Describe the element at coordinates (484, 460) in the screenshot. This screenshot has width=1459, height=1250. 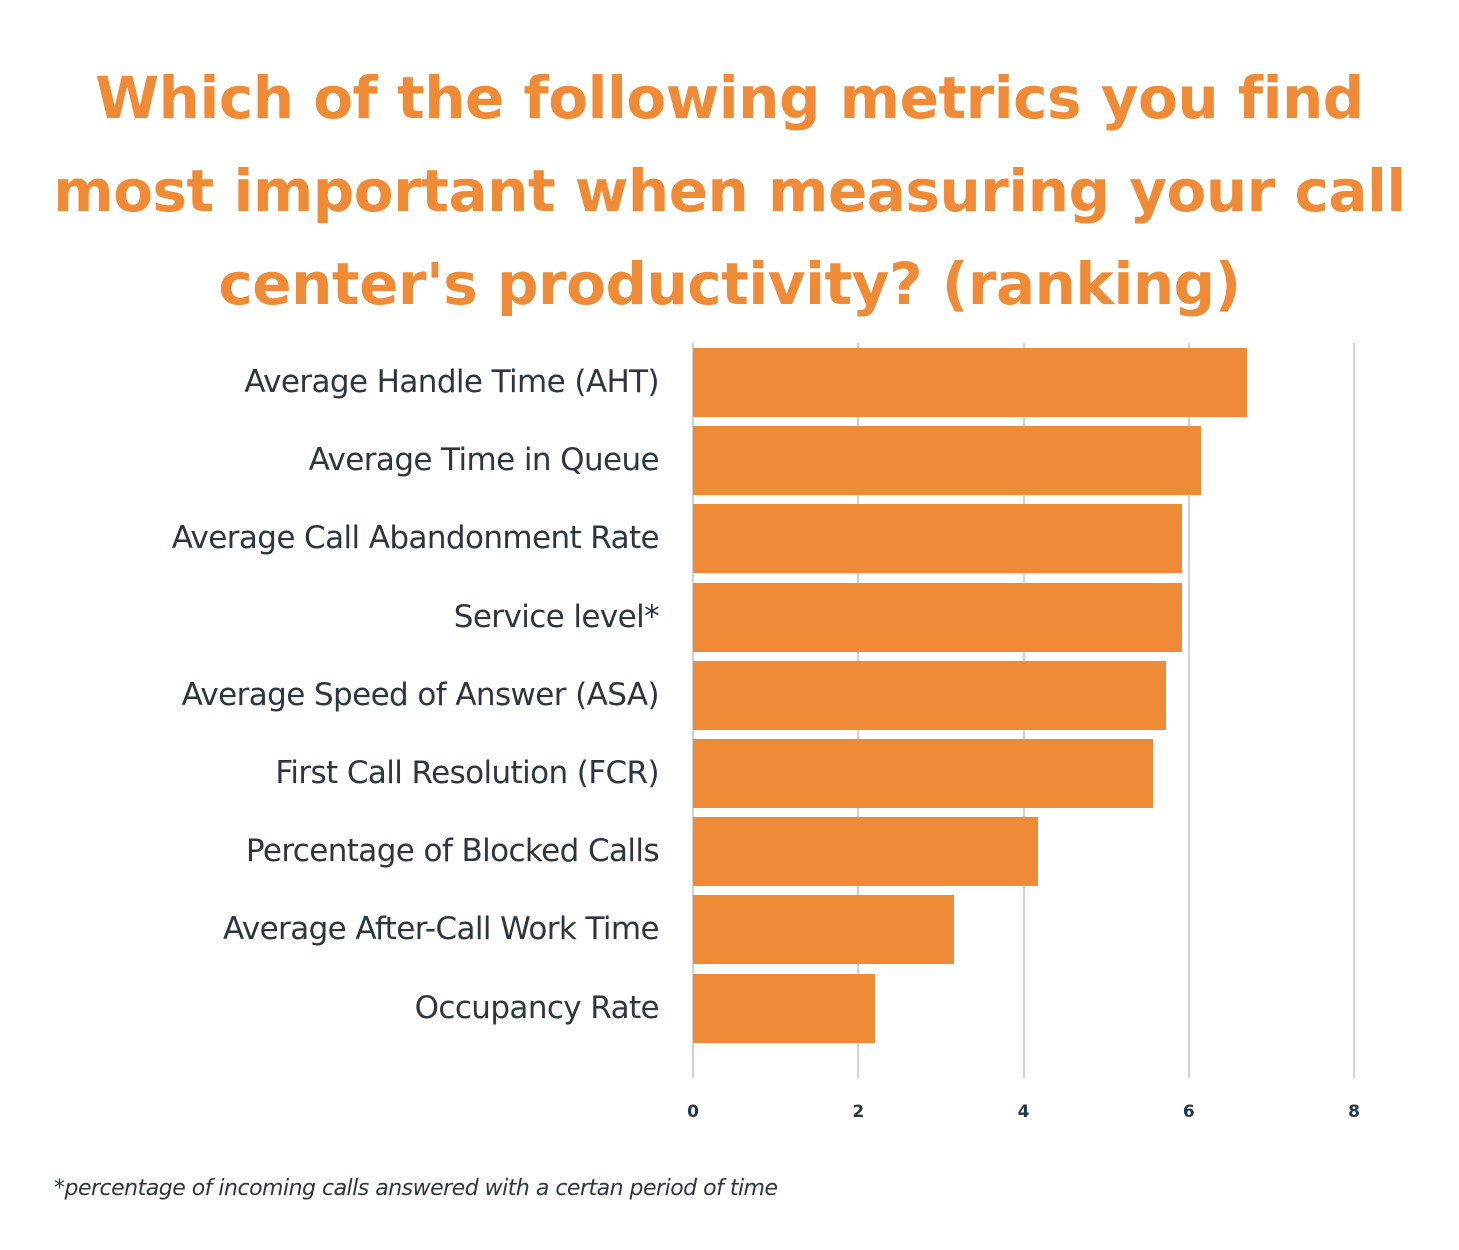
I see `category-label: Average Time in Queue` at that location.